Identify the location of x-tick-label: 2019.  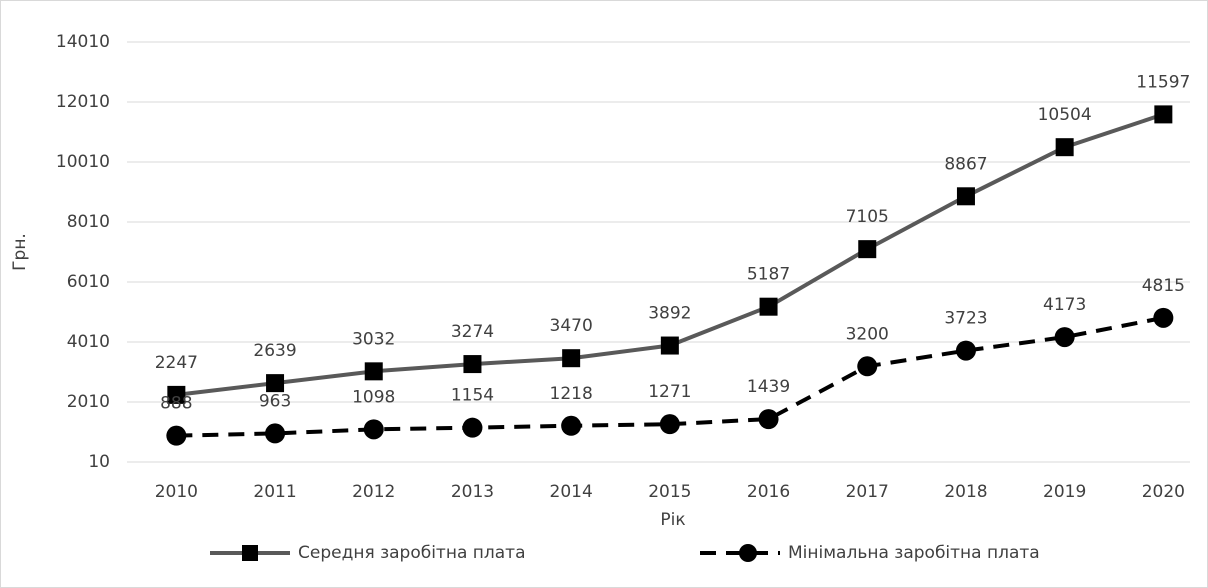
(1064, 492).